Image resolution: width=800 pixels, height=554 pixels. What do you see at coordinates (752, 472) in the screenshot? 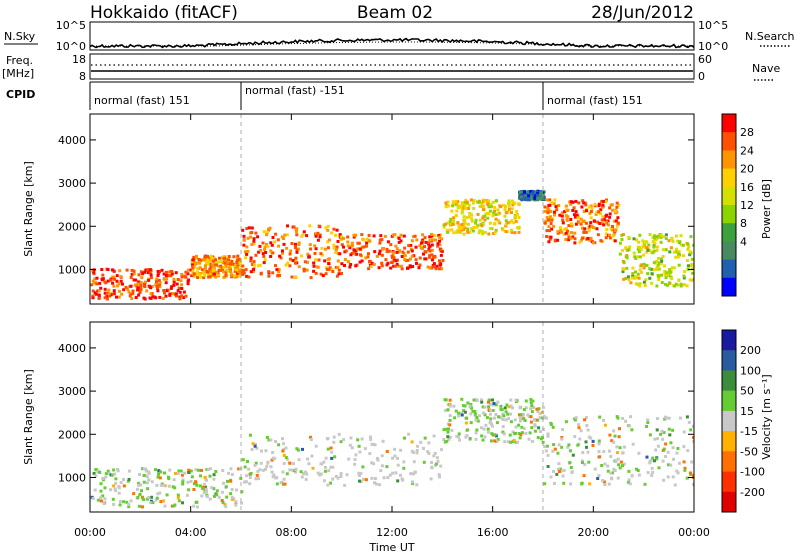
I see `colorbar-tick-label: -100` at bounding box center [752, 472].